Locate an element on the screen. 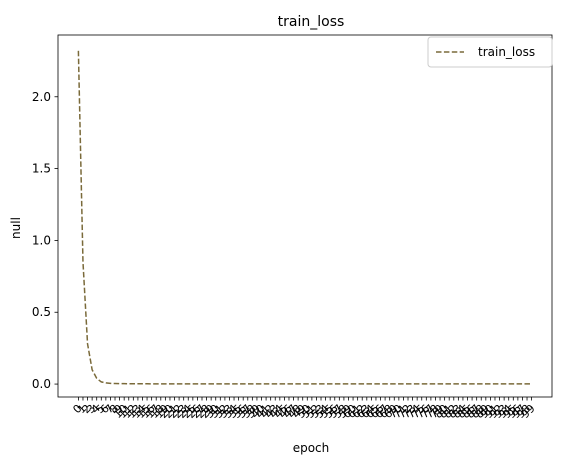 The width and height of the screenshot is (567, 463). legend: train_loss is located at coordinates (490, 52).